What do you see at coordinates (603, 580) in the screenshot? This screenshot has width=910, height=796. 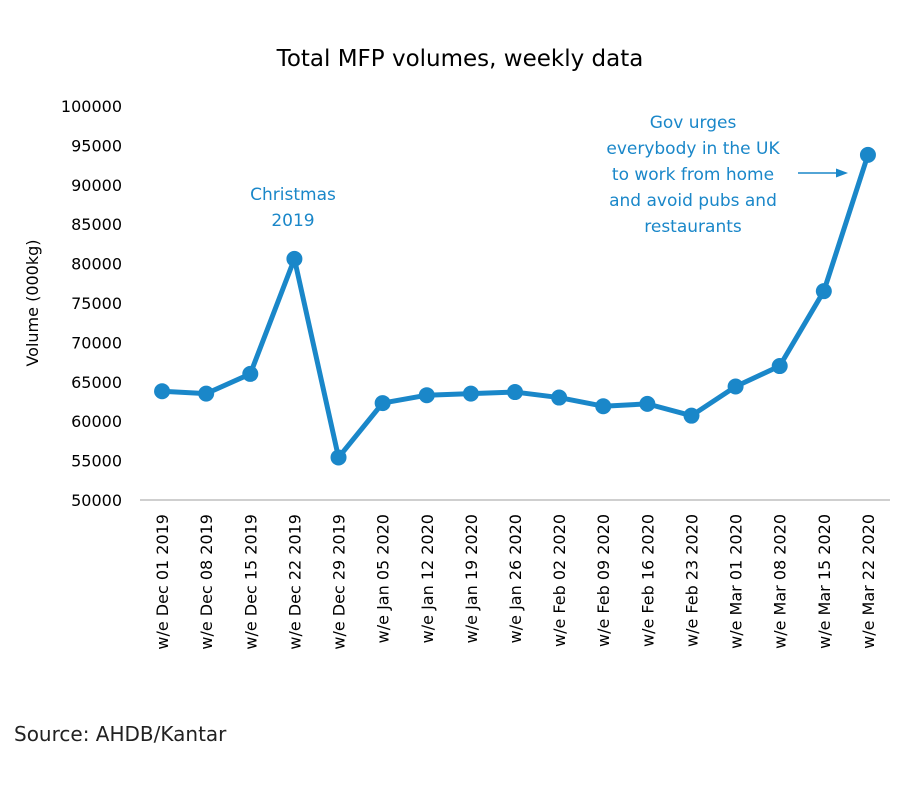 I see `x-tick-label: w/e Feb 09 2020` at bounding box center [603, 580].